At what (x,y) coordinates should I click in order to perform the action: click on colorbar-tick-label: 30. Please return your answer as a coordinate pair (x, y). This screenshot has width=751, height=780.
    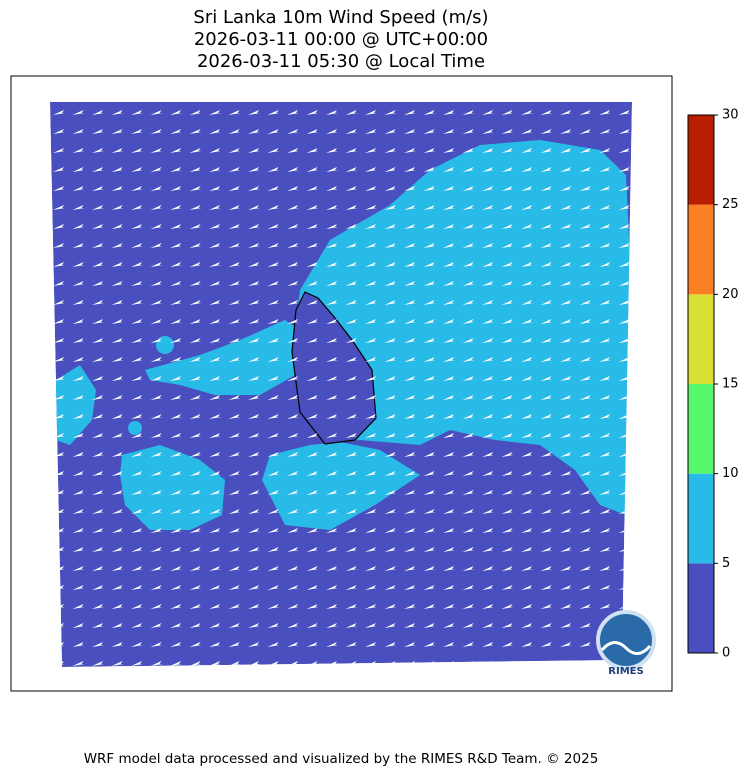
    Looking at the image, I should click on (730, 115).